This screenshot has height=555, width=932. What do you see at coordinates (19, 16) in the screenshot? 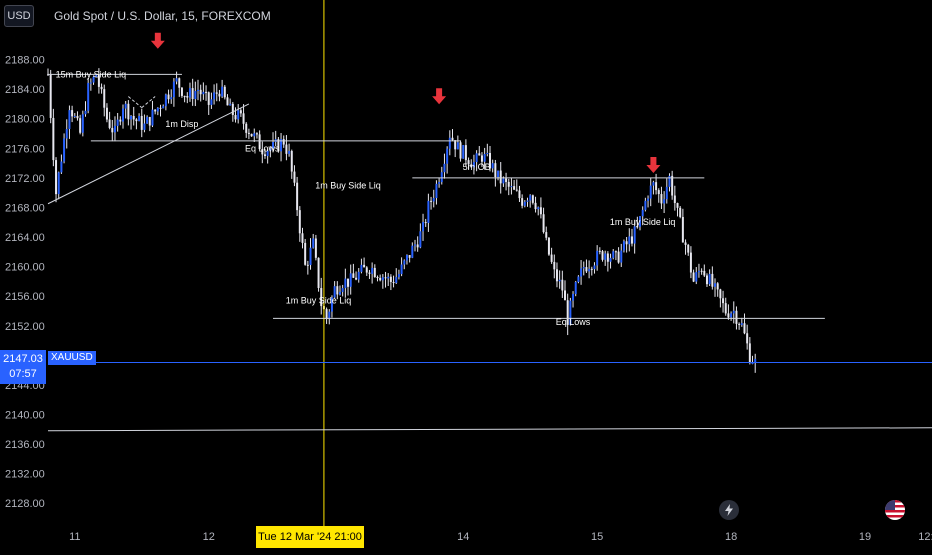
I see `currency-button: USD` at bounding box center [19, 16].